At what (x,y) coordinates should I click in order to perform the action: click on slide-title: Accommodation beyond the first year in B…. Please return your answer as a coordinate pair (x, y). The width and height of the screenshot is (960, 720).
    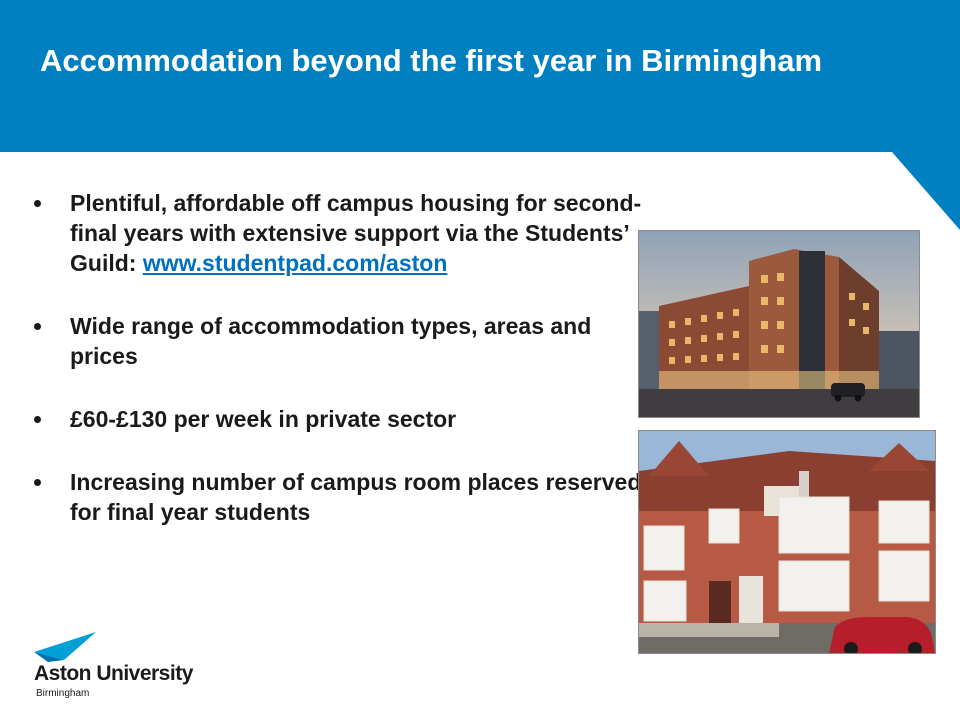
    Looking at the image, I should click on (431, 60).